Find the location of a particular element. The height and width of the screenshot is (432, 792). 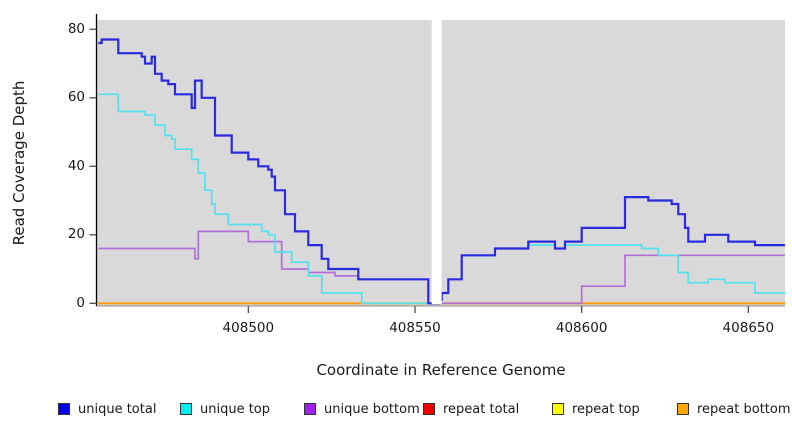

y-tick-label: 20 is located at coordinates (76, 234).